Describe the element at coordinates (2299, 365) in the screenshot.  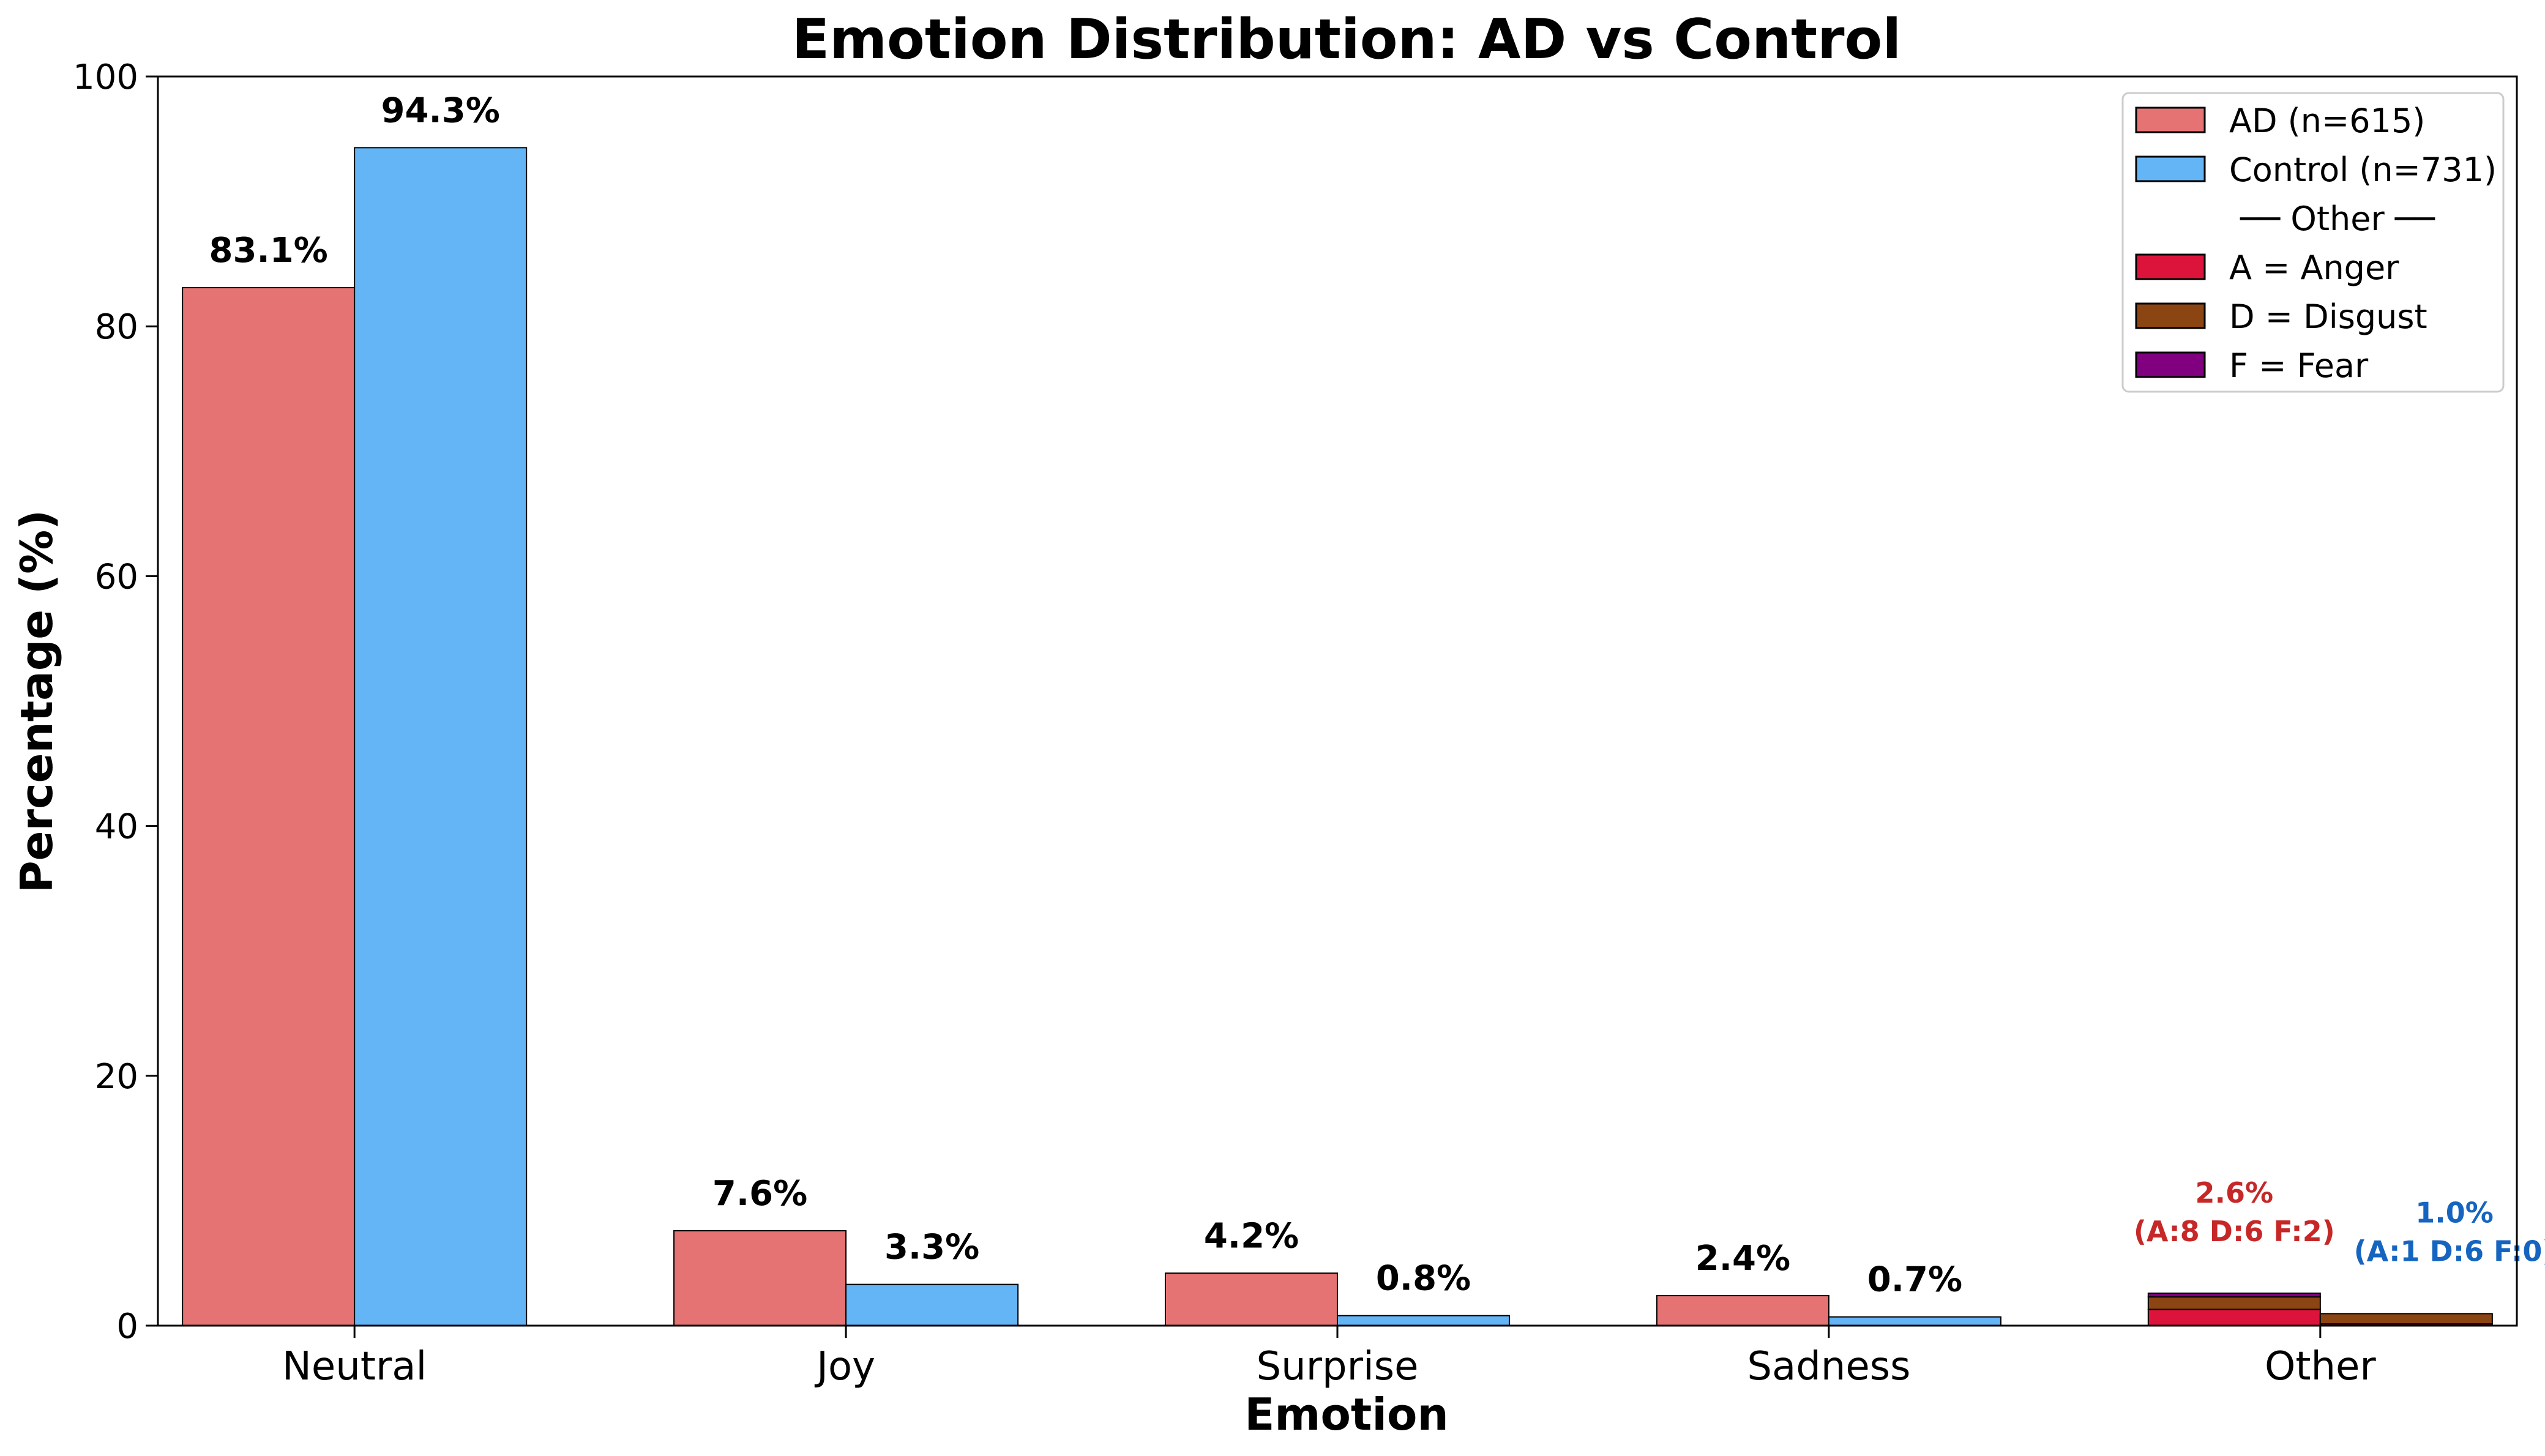
I see `legend-label: F = Fear` at that location.